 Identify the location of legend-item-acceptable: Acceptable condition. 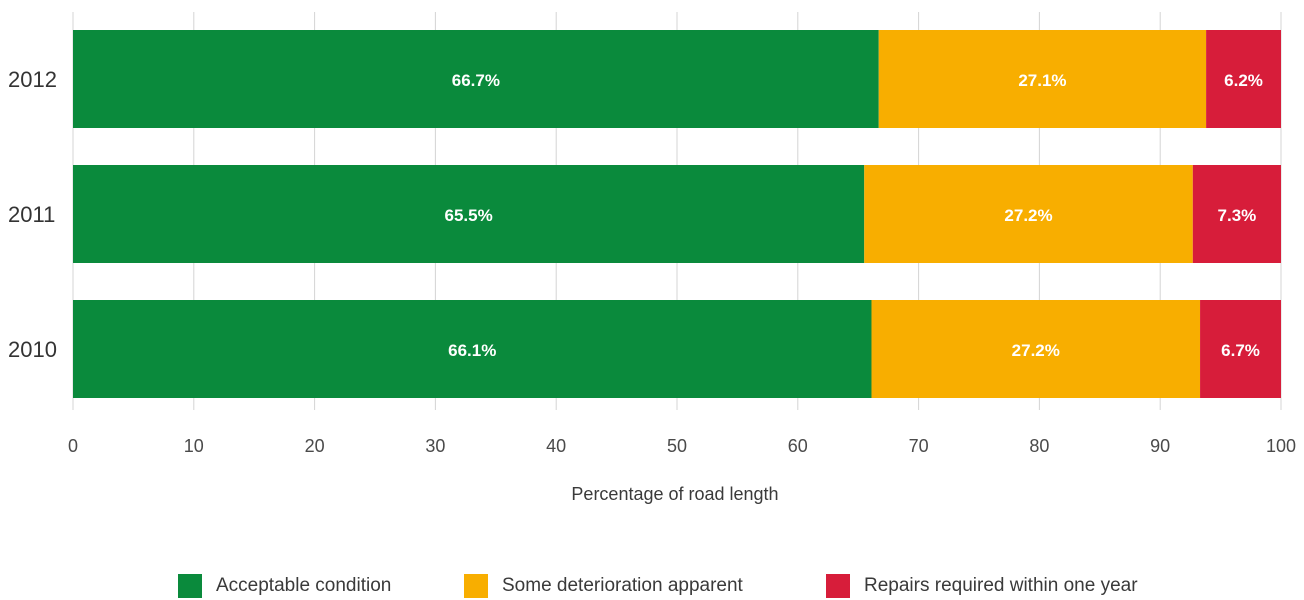
(284, 586).